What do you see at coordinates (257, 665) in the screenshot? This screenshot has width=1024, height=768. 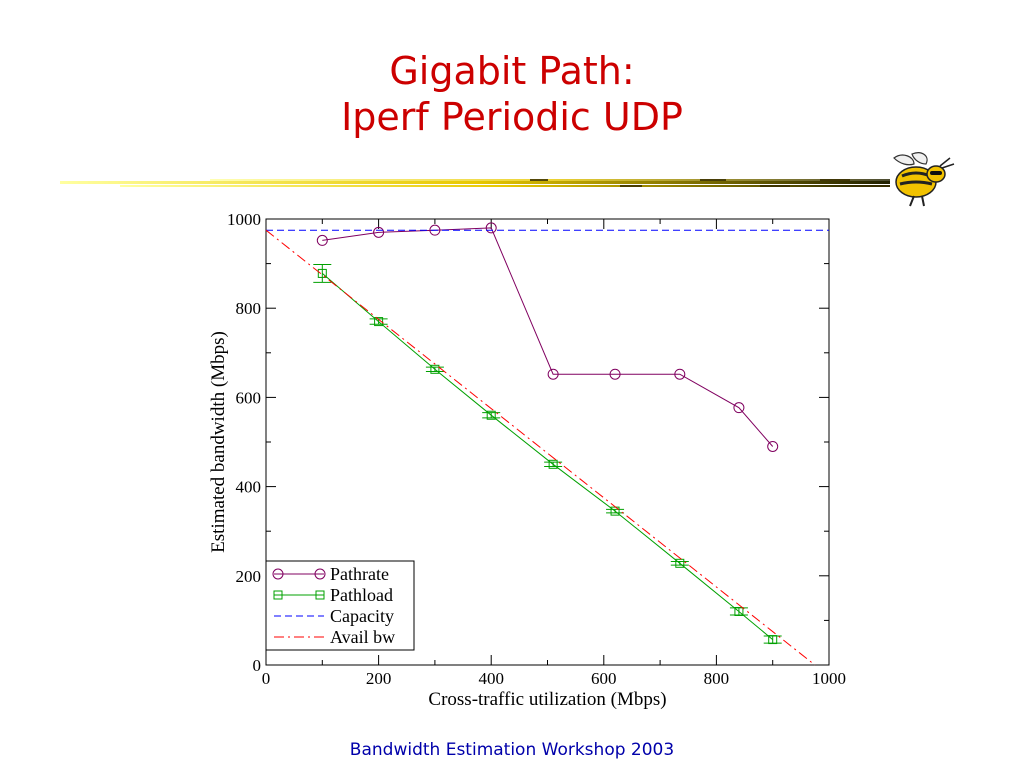 I see `y-tick-label: 0` at bounding box center [257, 665].